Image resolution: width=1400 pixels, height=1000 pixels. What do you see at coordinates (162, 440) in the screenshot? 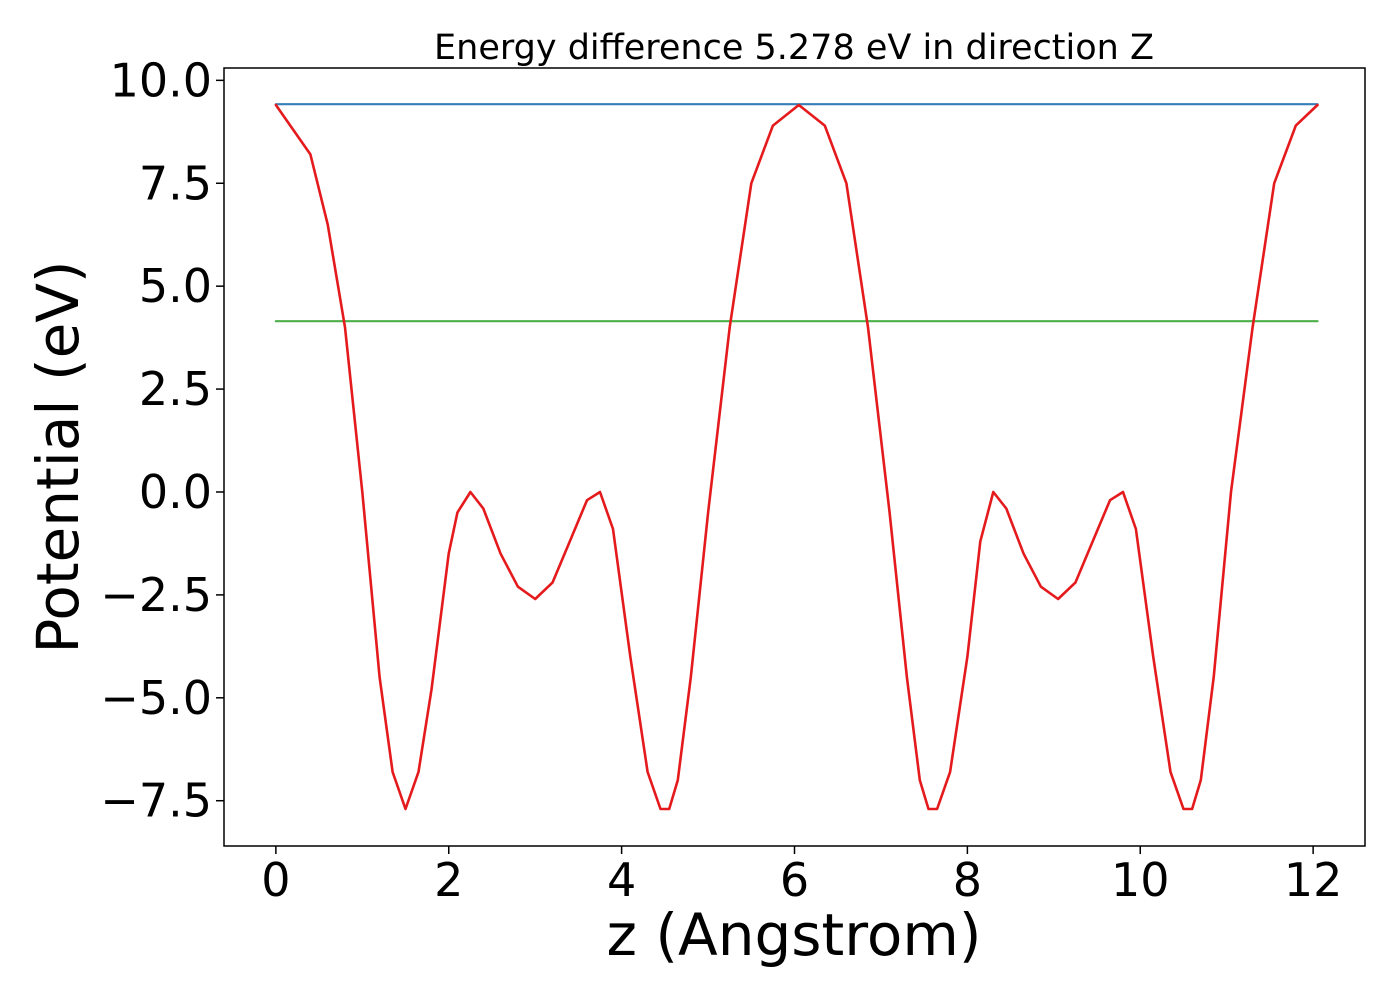
I see `y-axis: 10.0 7.5 5.0 2.5 0.0 −2.5 −5.0 −7.5` at bounding box center [162, 440].